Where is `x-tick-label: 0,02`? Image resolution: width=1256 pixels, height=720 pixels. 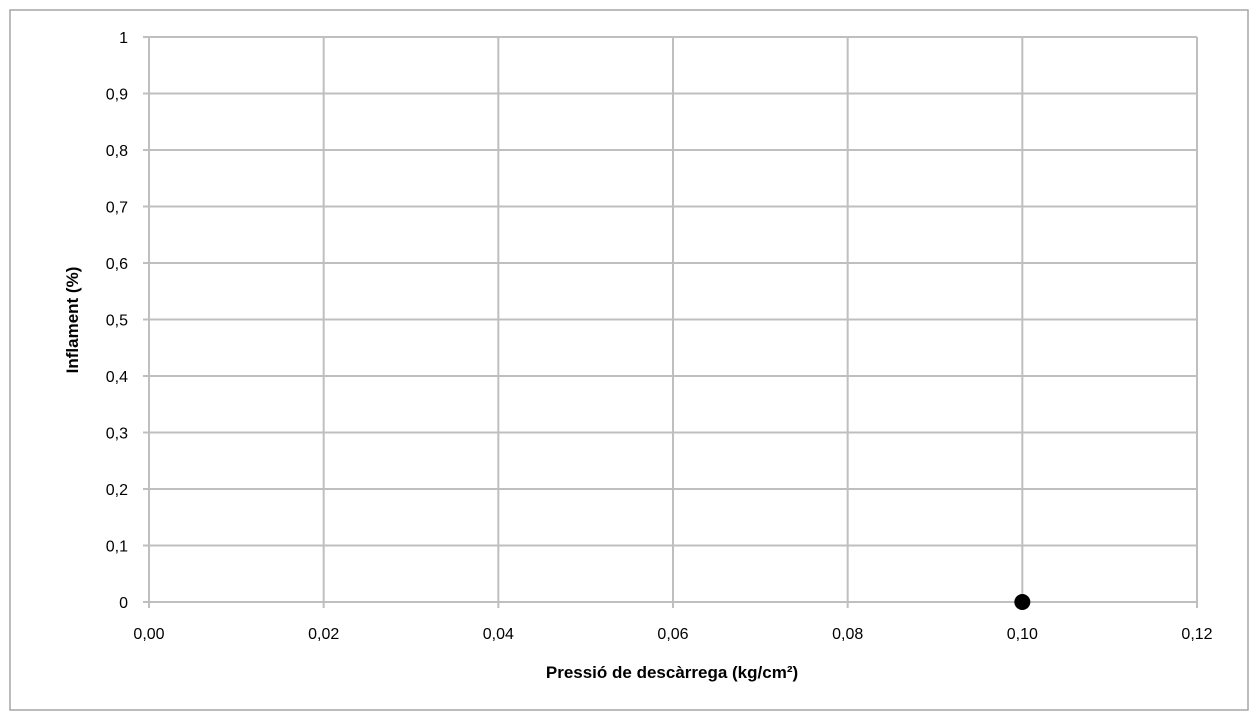 x-tick-label: 0,02 is located at coordinates (323, 634).